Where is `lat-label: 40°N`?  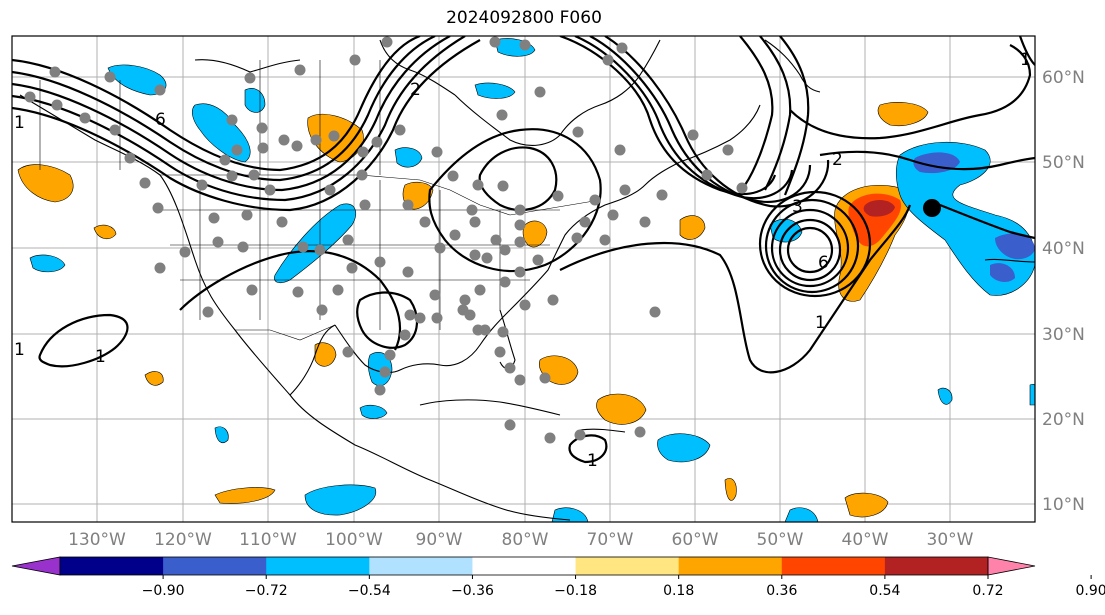 lat-label: 40°N is located at coordinates (1063, 249).